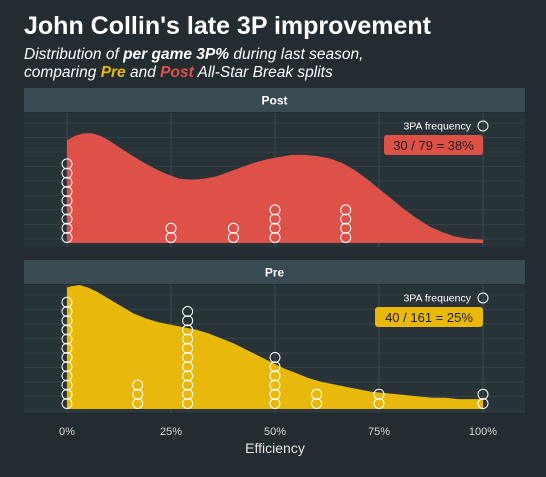 Image resolution: width=546 pixels, height=477 pixels. Describe the element at coordinates (433, 145) in the screenshot. I see `annotation-text: 30 / 79 = 38%` at that location.